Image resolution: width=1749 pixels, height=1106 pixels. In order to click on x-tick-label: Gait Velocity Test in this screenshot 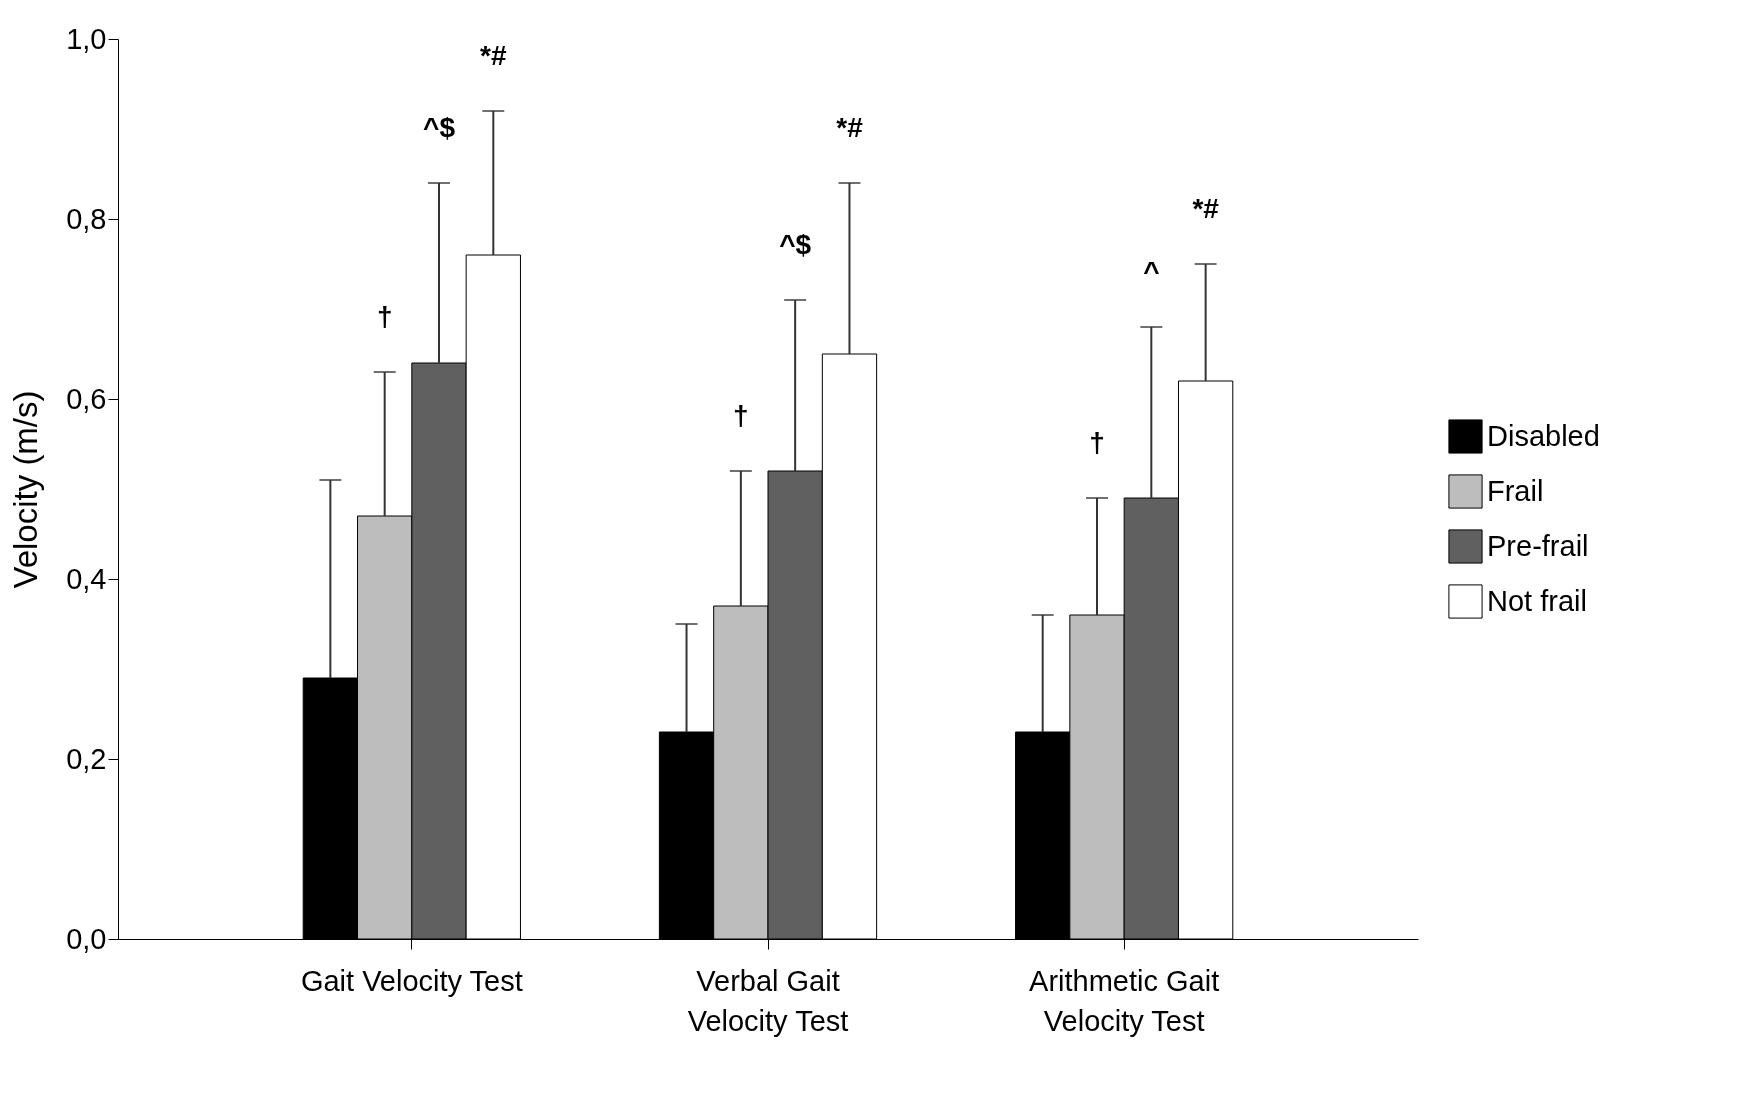, I will do `click(411, 980)`.